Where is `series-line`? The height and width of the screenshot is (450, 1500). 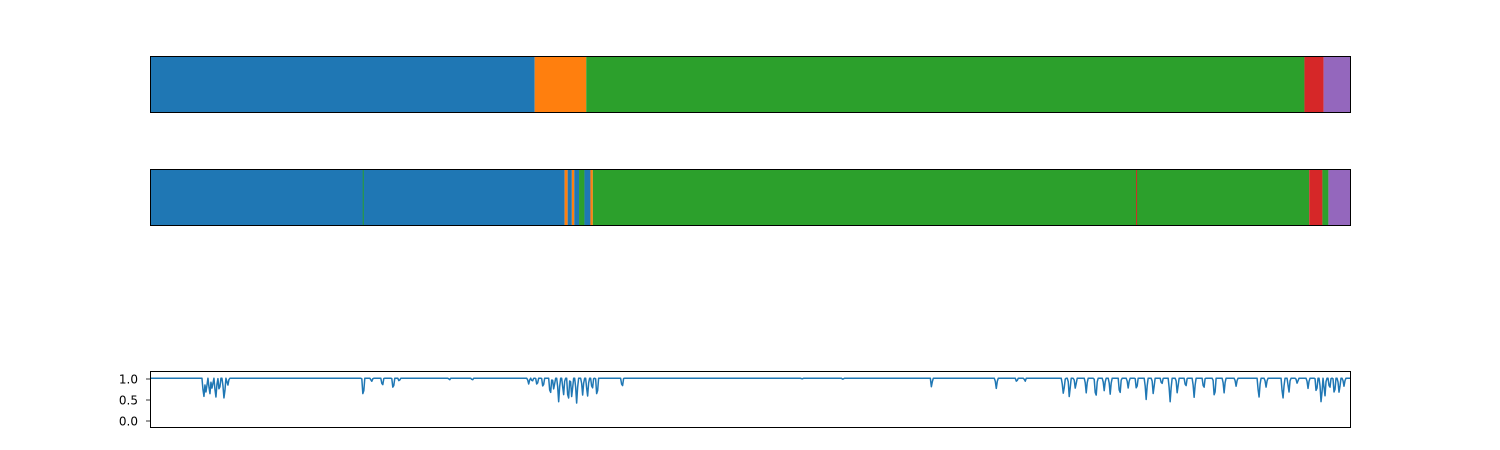 series-line is located at coordinates (750, 390).